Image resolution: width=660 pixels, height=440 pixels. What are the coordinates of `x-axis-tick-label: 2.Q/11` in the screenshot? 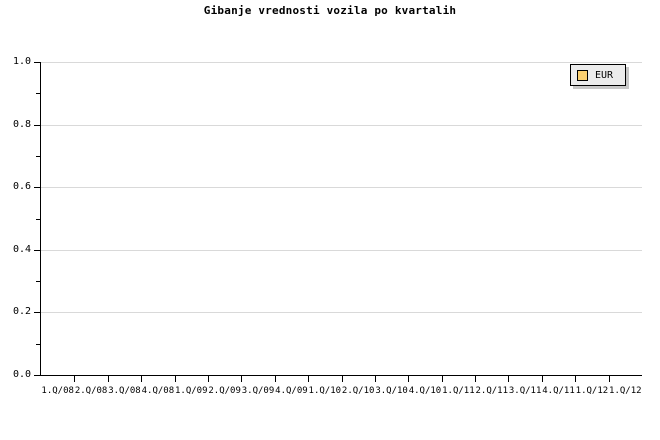 It's located at (492, 391).